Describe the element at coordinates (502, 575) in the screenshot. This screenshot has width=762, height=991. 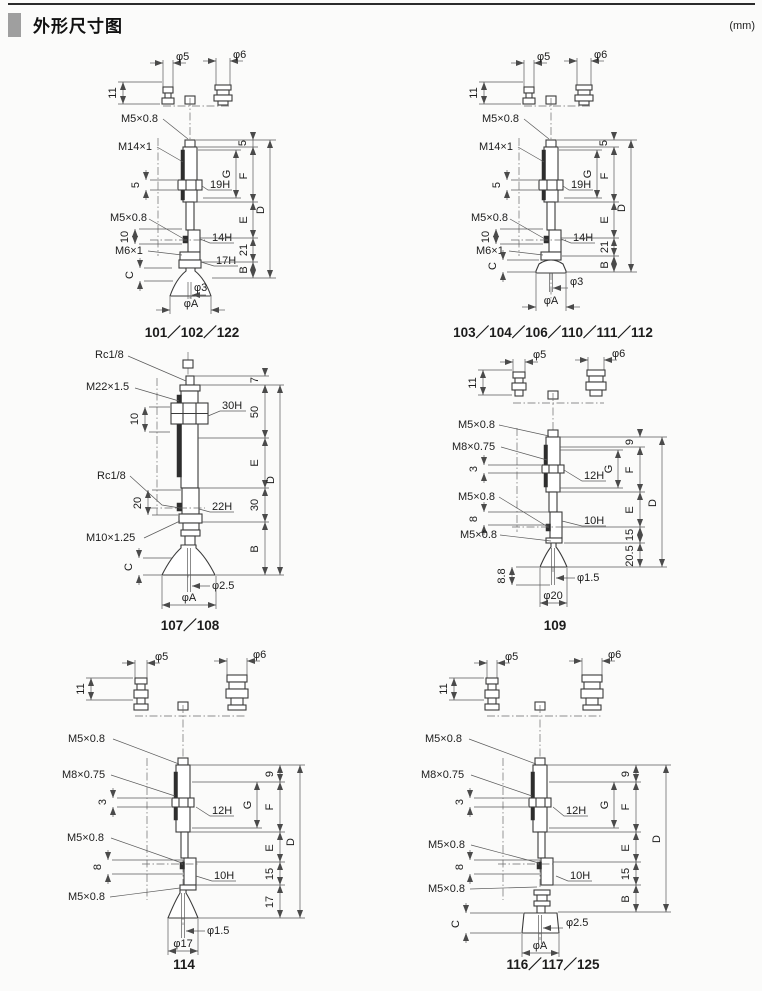
I see `dim-88: 8.8` at that location.